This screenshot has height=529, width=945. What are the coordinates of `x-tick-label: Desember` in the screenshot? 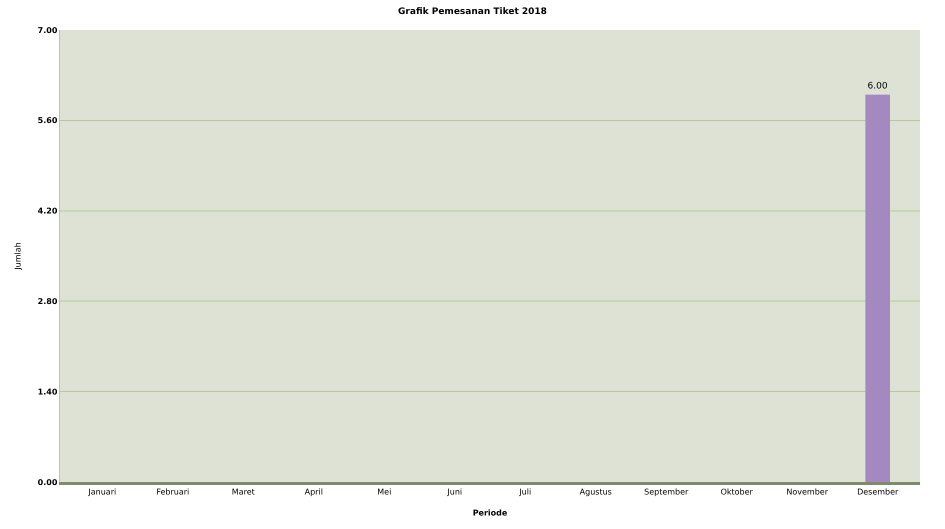 It's located at (878, 492).